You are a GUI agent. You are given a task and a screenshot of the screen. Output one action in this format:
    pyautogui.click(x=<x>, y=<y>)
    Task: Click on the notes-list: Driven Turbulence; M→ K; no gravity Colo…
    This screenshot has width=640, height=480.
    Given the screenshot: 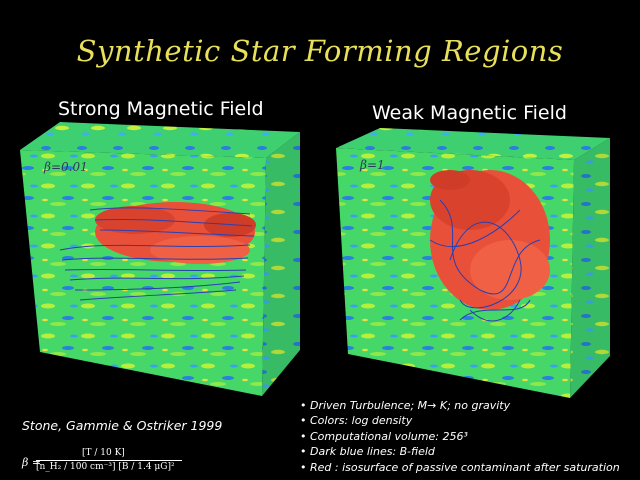 What is the action you would take?
    pyautogui.click(x=460, y=436)
    